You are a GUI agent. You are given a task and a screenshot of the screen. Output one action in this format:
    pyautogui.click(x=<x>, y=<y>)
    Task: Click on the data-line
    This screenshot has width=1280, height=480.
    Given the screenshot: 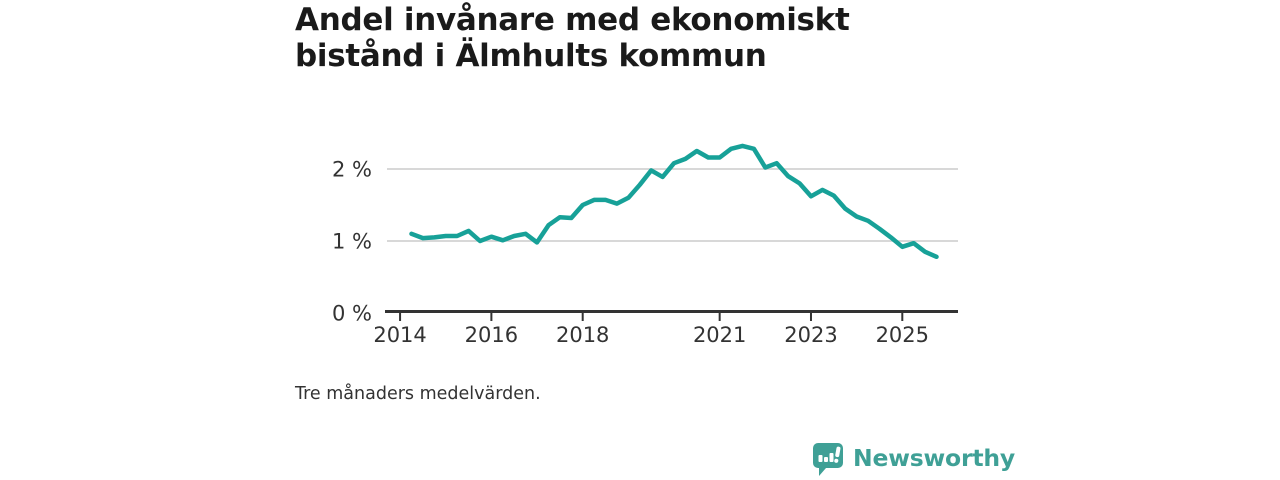 What is the action you would take?
    pyautogui.click(x=674, y=201)
    